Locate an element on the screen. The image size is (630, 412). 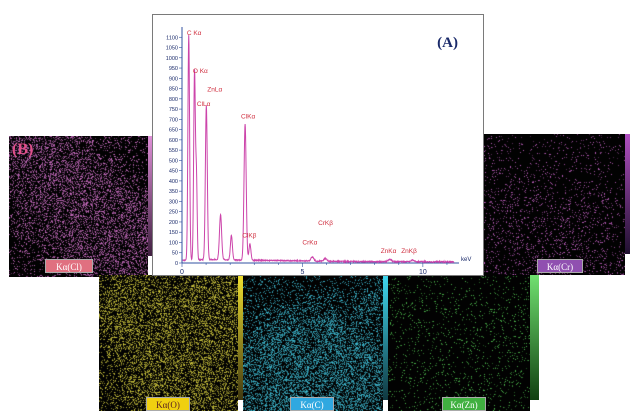
map-cr is located at coordinates (554, 204).